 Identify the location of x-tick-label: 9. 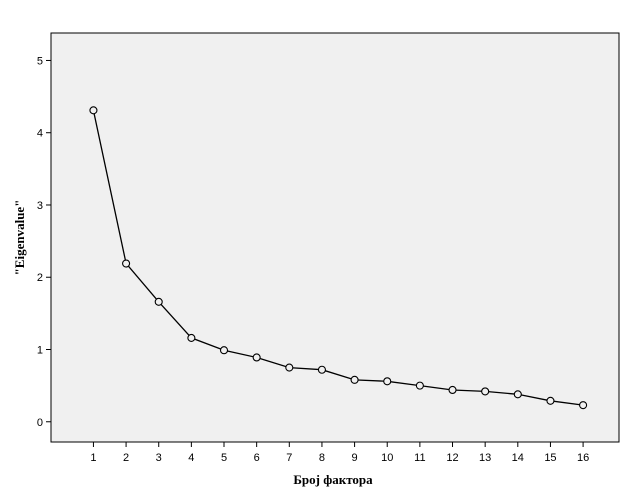
(355, 458).